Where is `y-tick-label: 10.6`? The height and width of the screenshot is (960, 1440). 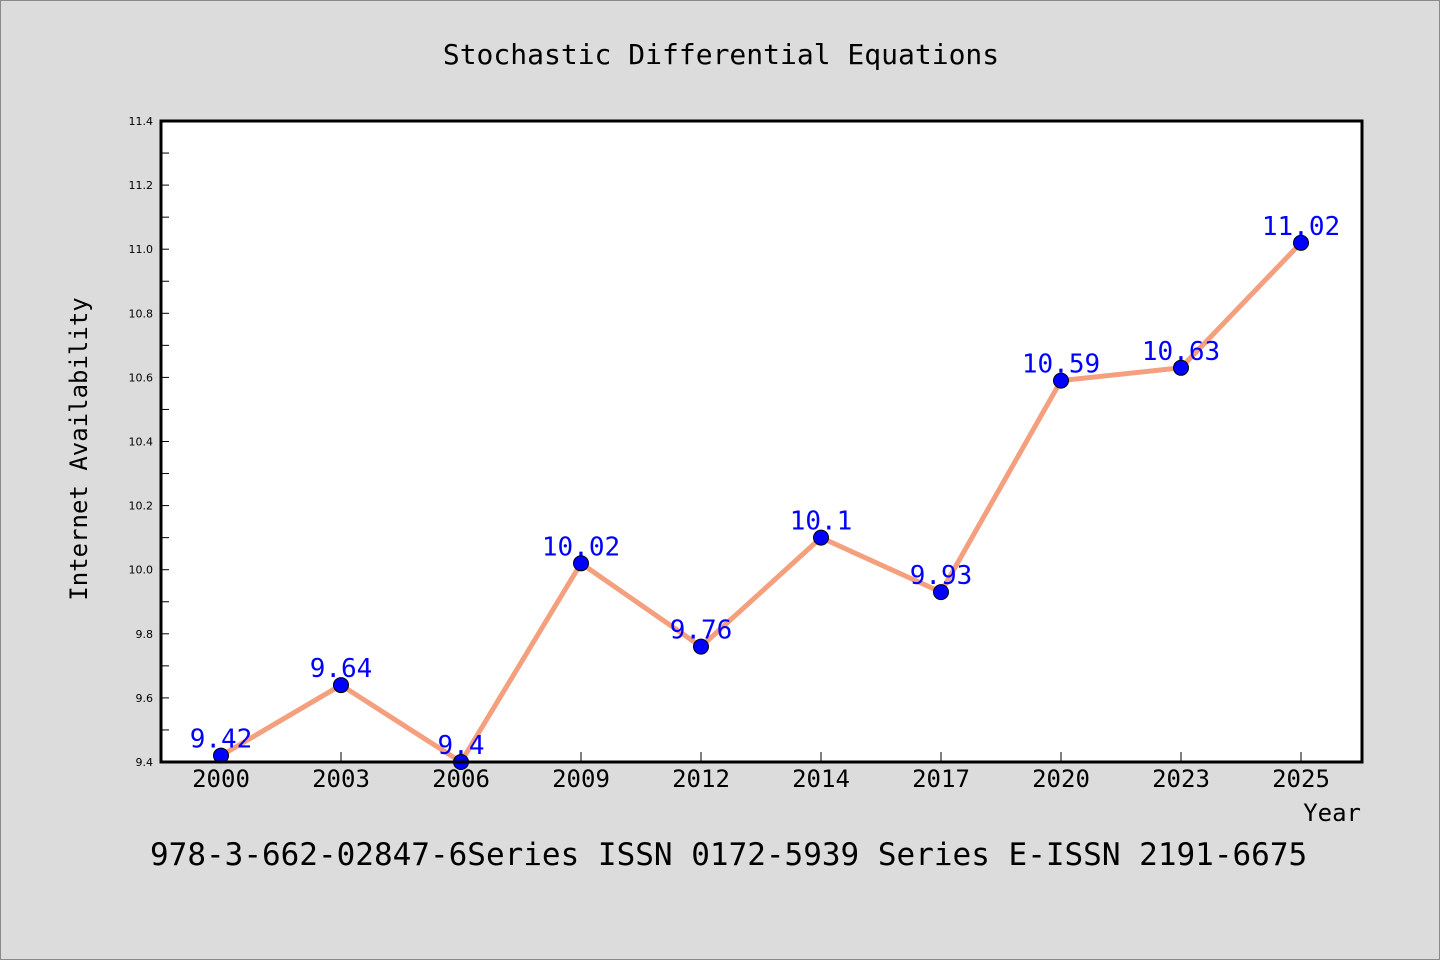 y-tick-label: 10.6 is located at coordinates (141, 377).